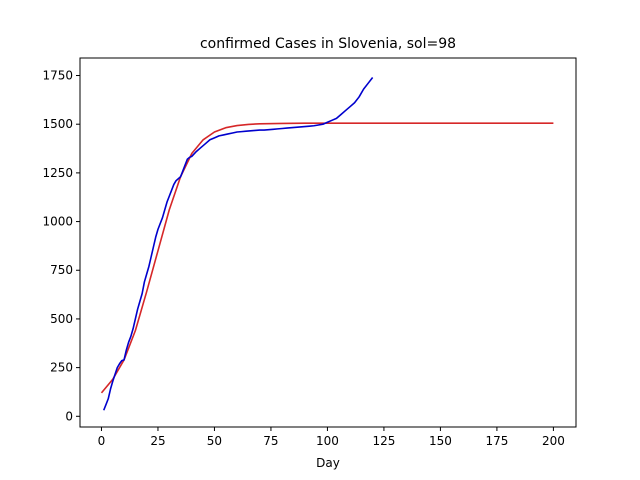  What do you see at coordinates (553, 441) in the screenshot?
I see `x-tick-label: 200` at bounding box center [553, 441].